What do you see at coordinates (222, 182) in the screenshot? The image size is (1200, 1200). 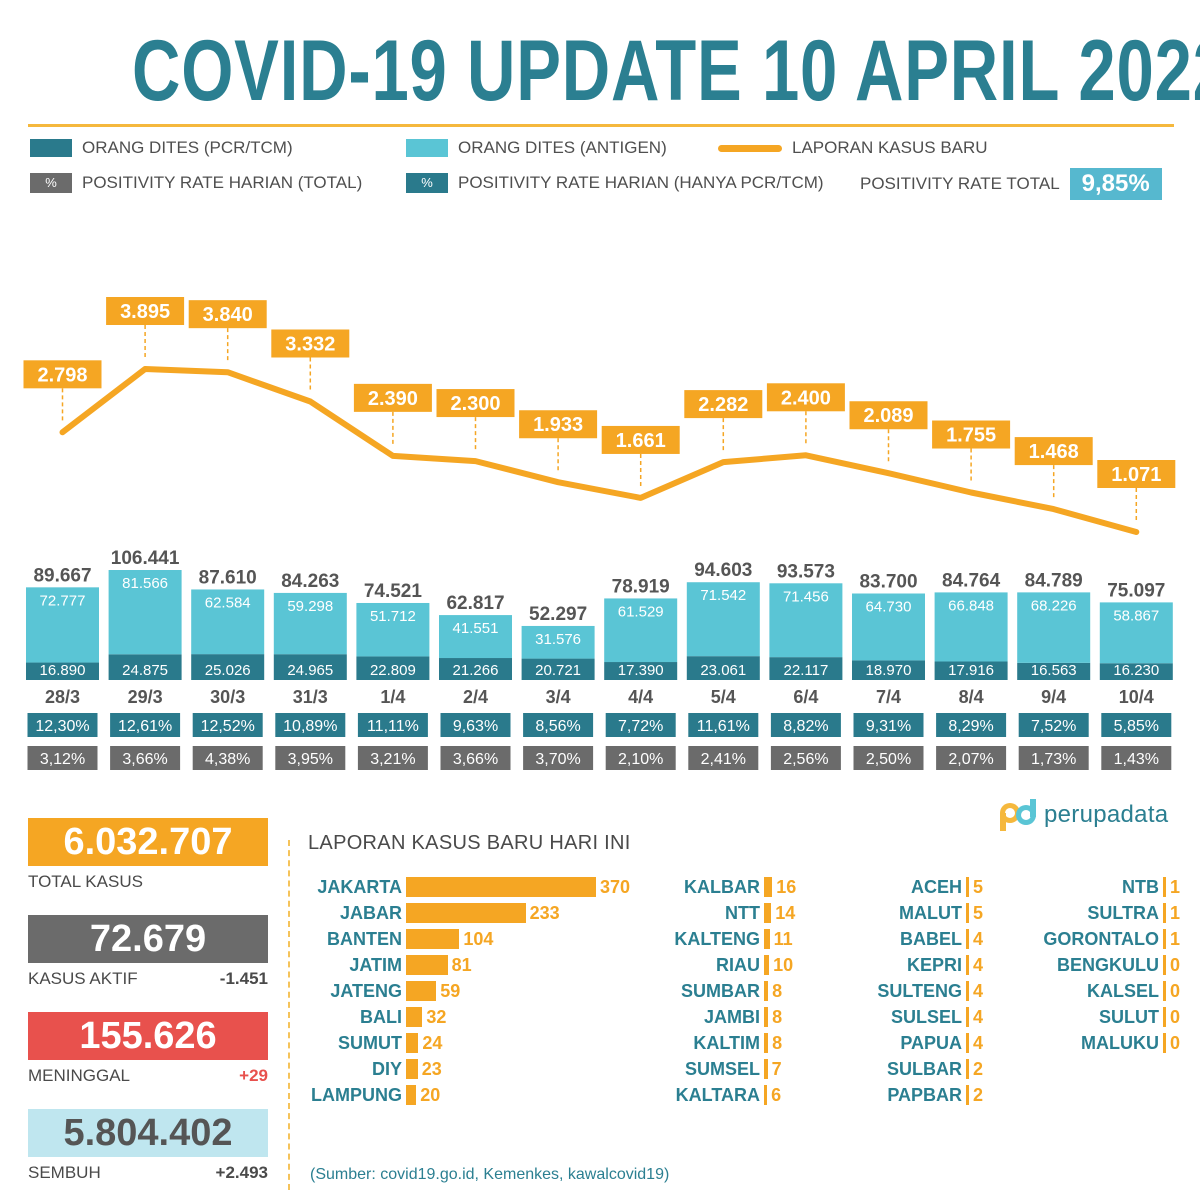 I see `legend-rate-total-label: POSITIVITY RATE HARIAN (TOTAL)` at bounding box center [222, 182].